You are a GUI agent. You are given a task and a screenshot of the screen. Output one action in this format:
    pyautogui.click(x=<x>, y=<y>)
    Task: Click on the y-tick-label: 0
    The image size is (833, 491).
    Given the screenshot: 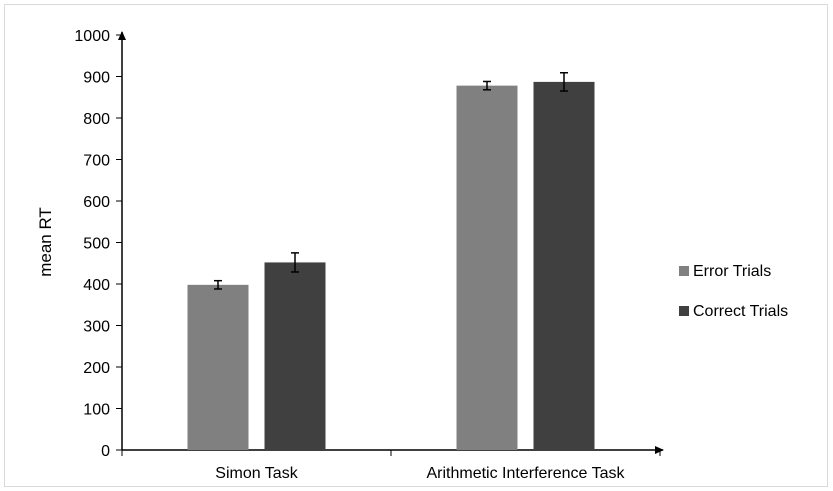 What is the action you would take?
    pyautogui.click(x=105, y=451)
    